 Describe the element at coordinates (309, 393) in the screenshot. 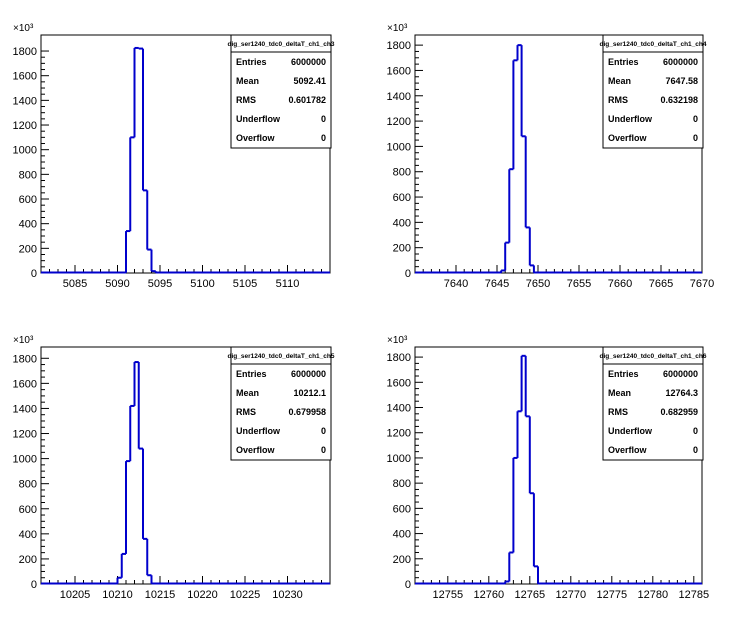

I see `stats-value: 10212.1` at that location.